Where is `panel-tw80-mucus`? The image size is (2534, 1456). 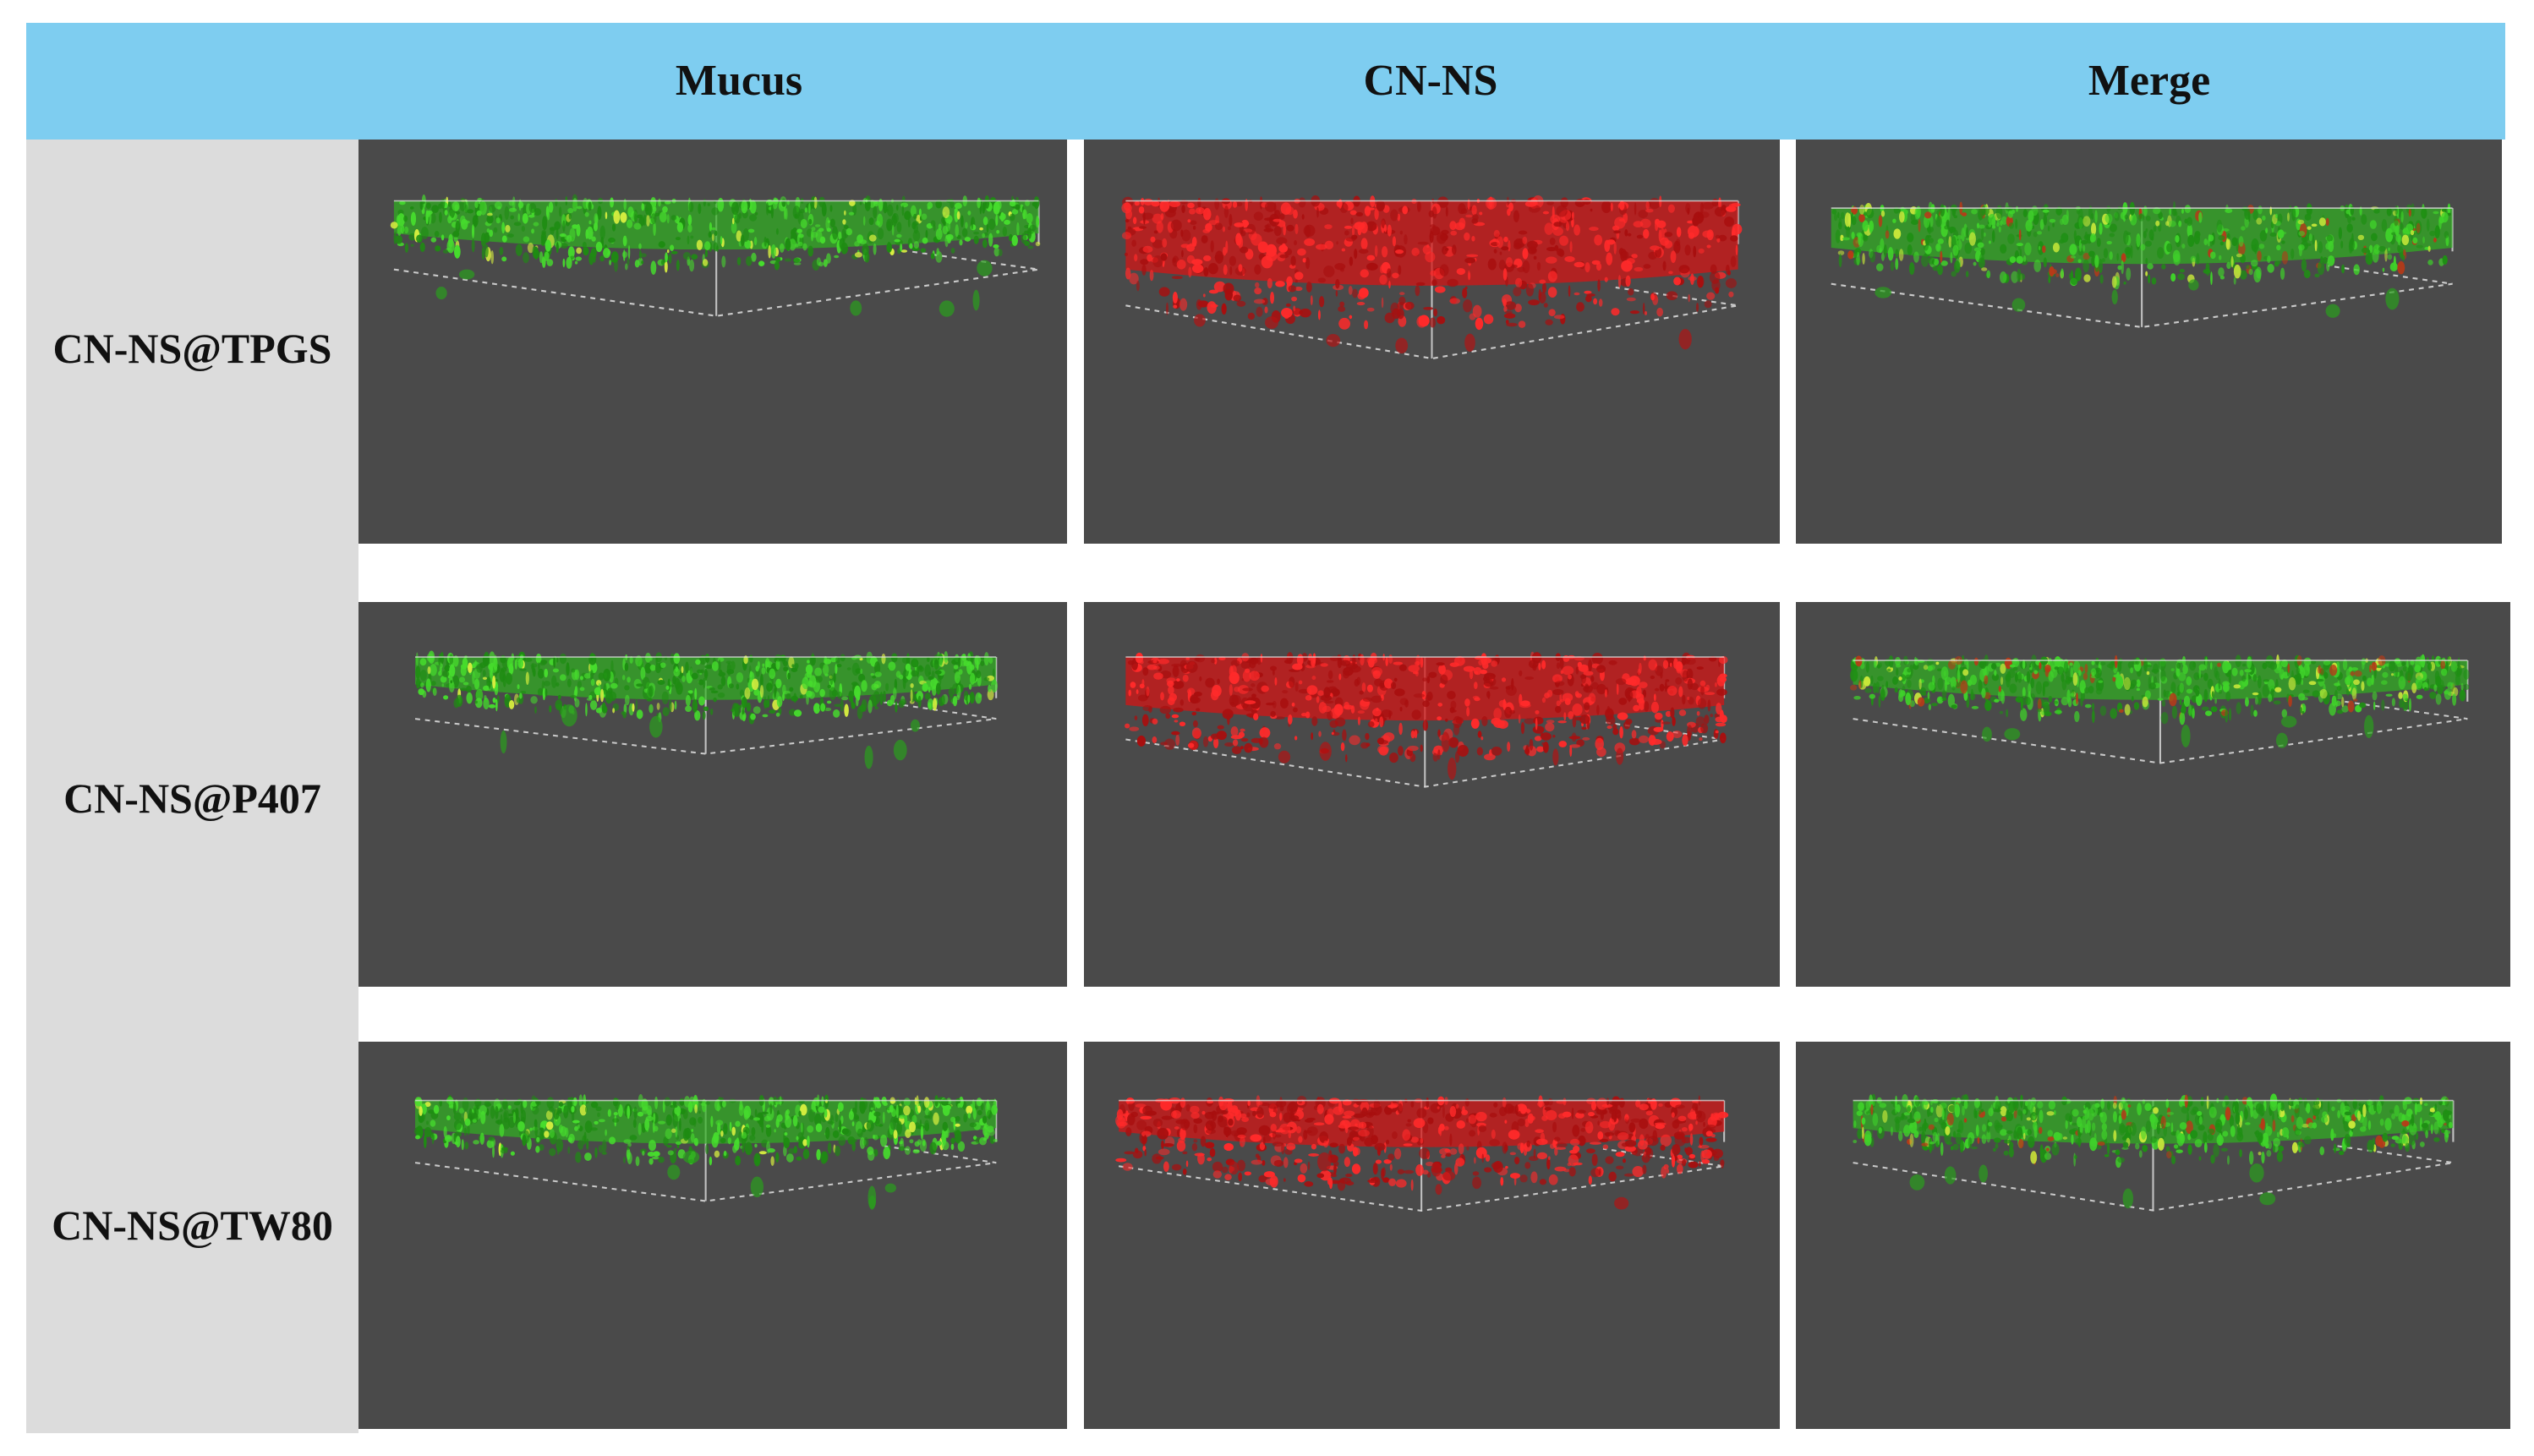
panel-tw80-mucus is located at coordinates (712, 1235).